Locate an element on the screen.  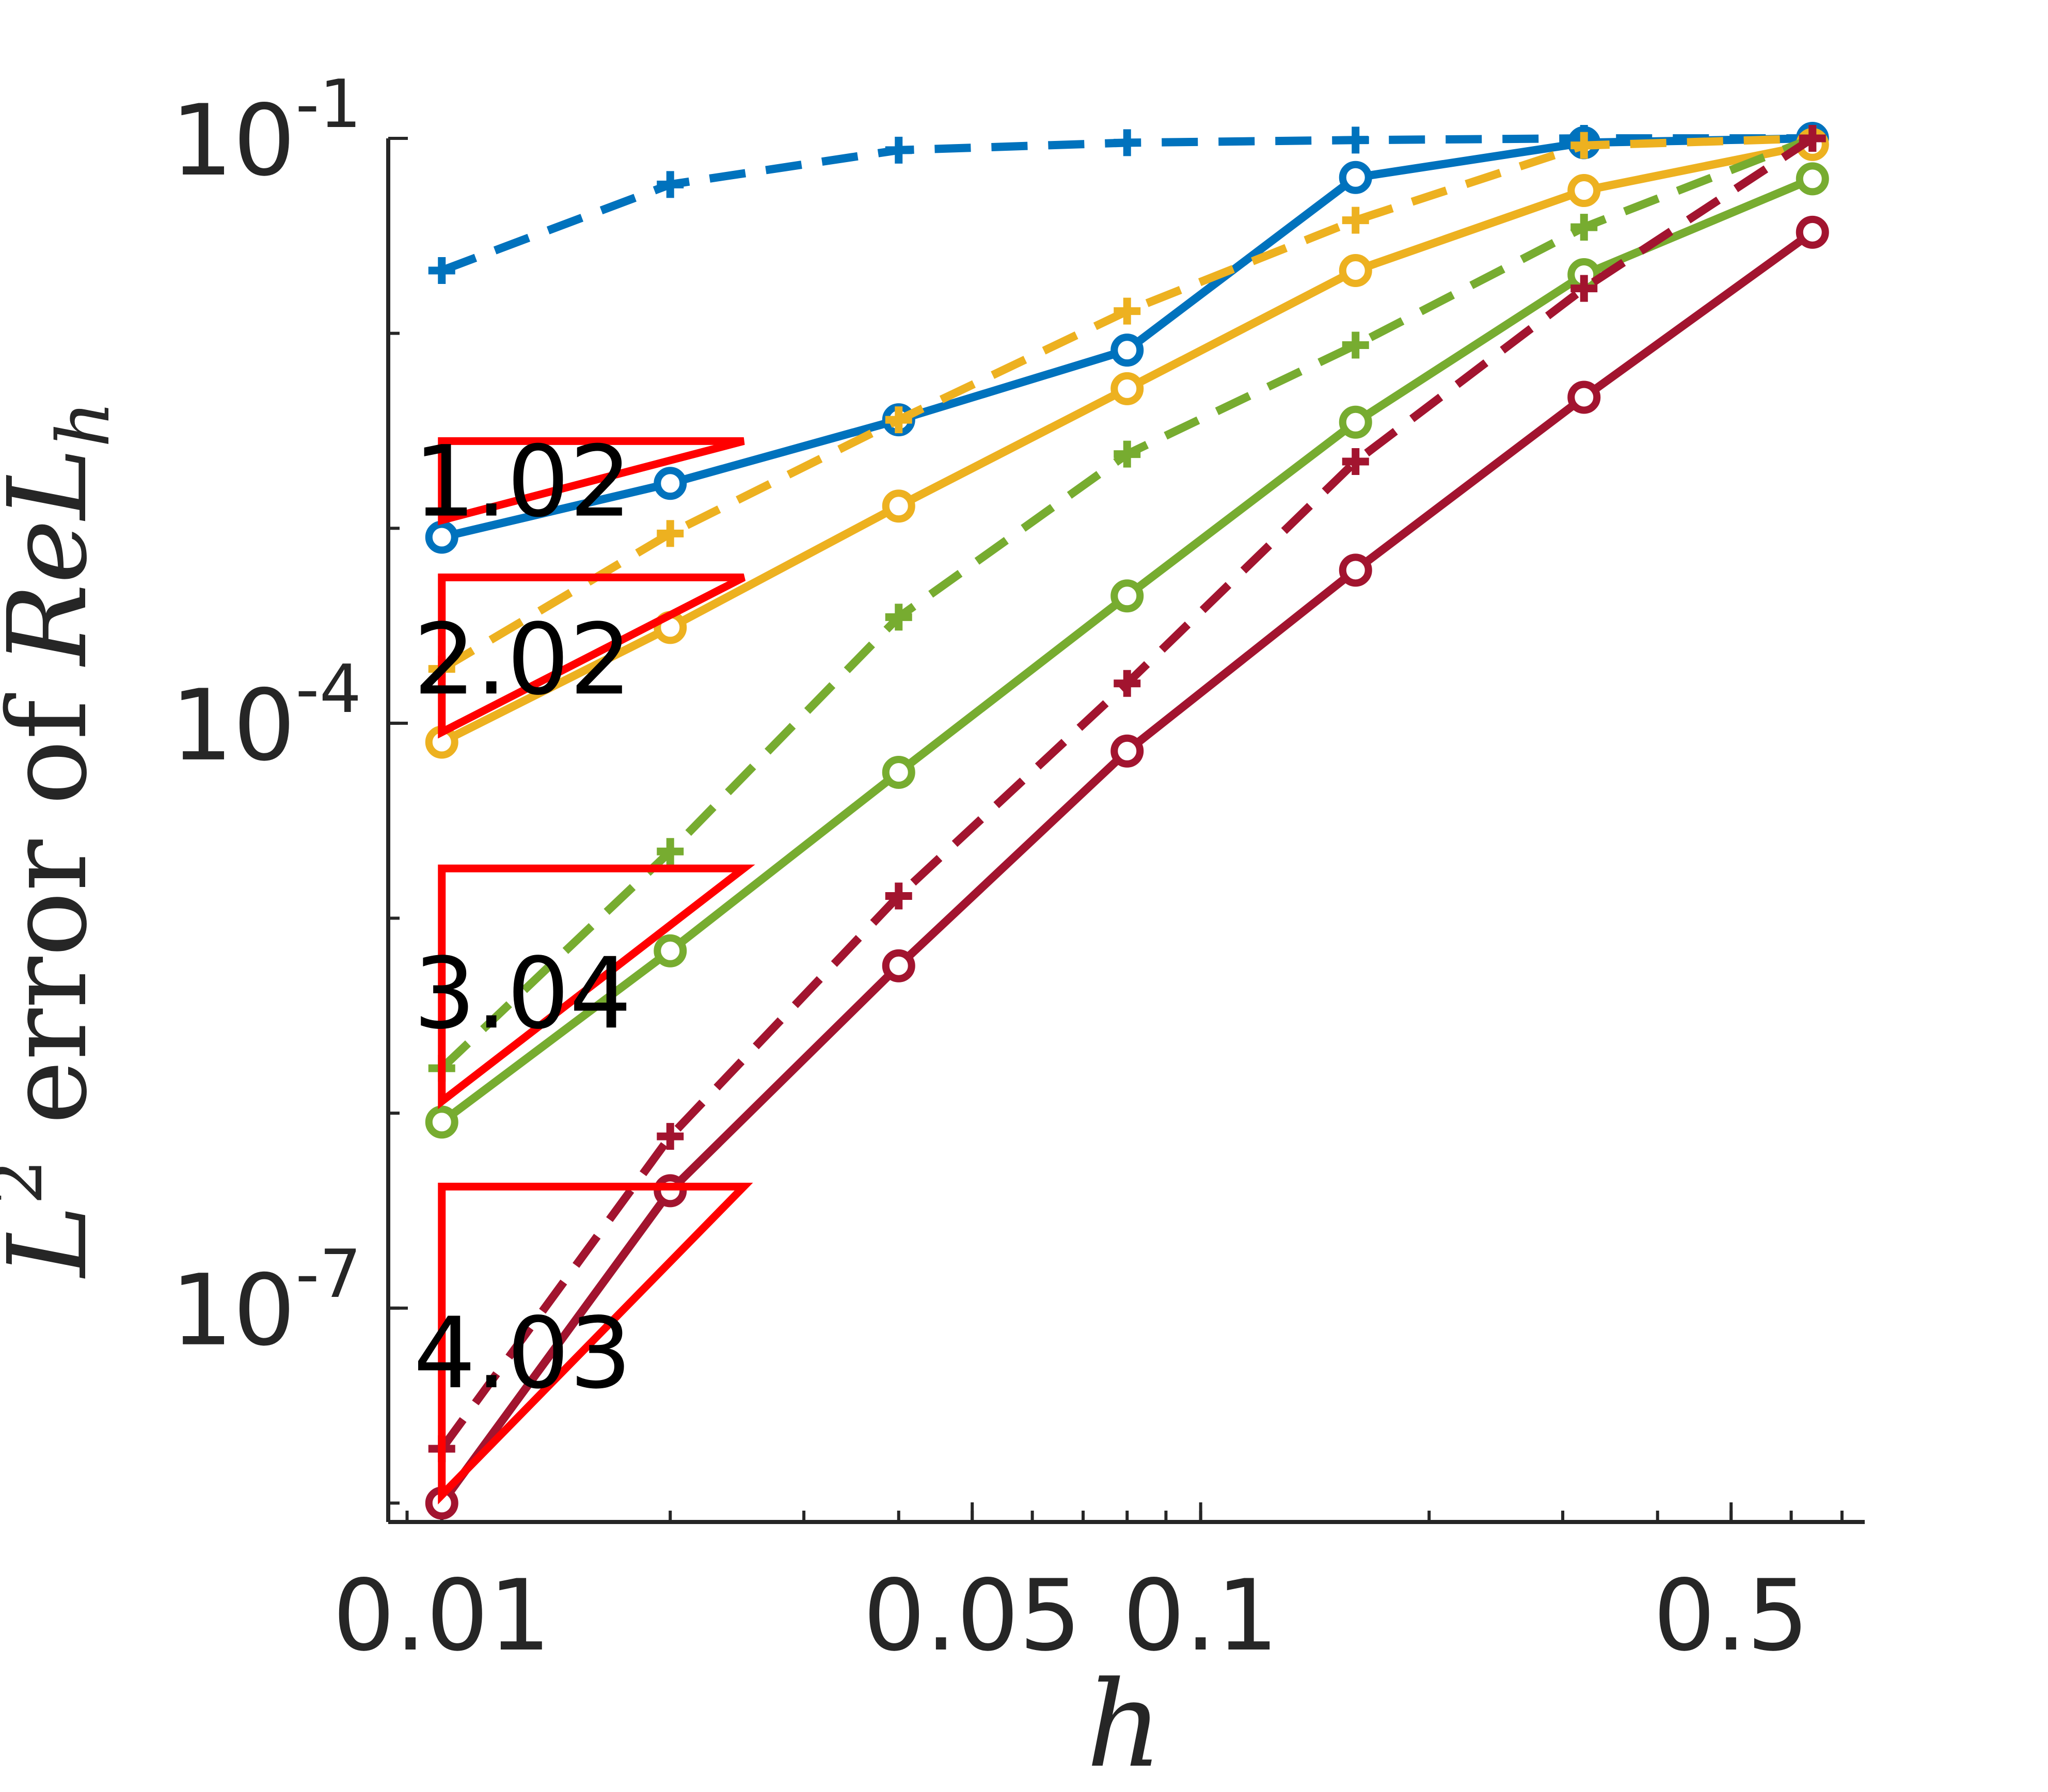
slope-label: 1.02 is located at coordinates (523, 482).